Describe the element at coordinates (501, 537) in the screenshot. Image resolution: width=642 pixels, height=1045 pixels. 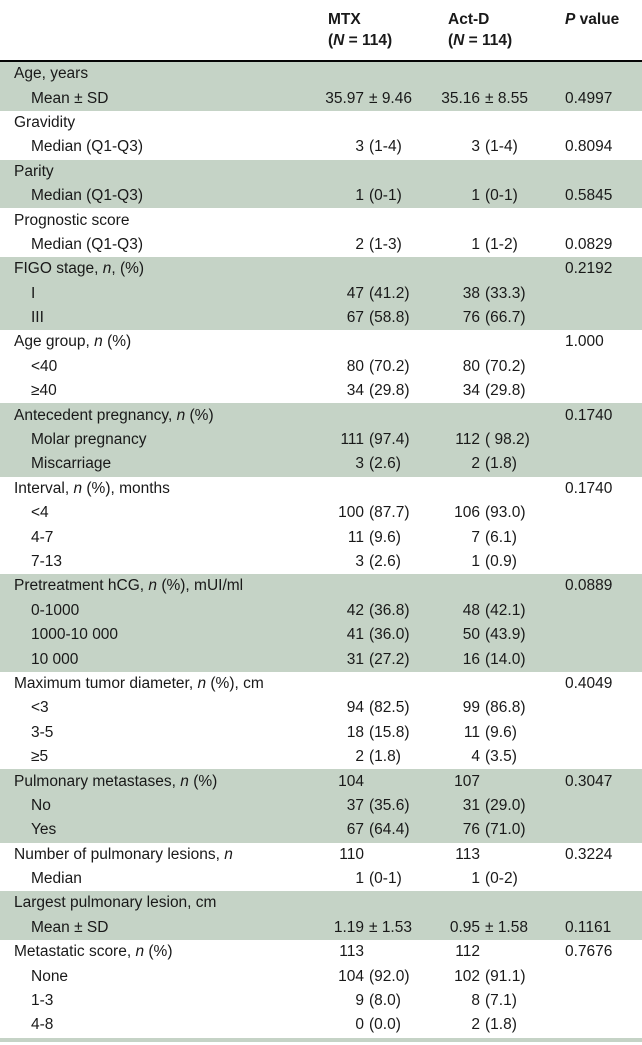
I see `cell-actd-detail: (6.1)` at that location.